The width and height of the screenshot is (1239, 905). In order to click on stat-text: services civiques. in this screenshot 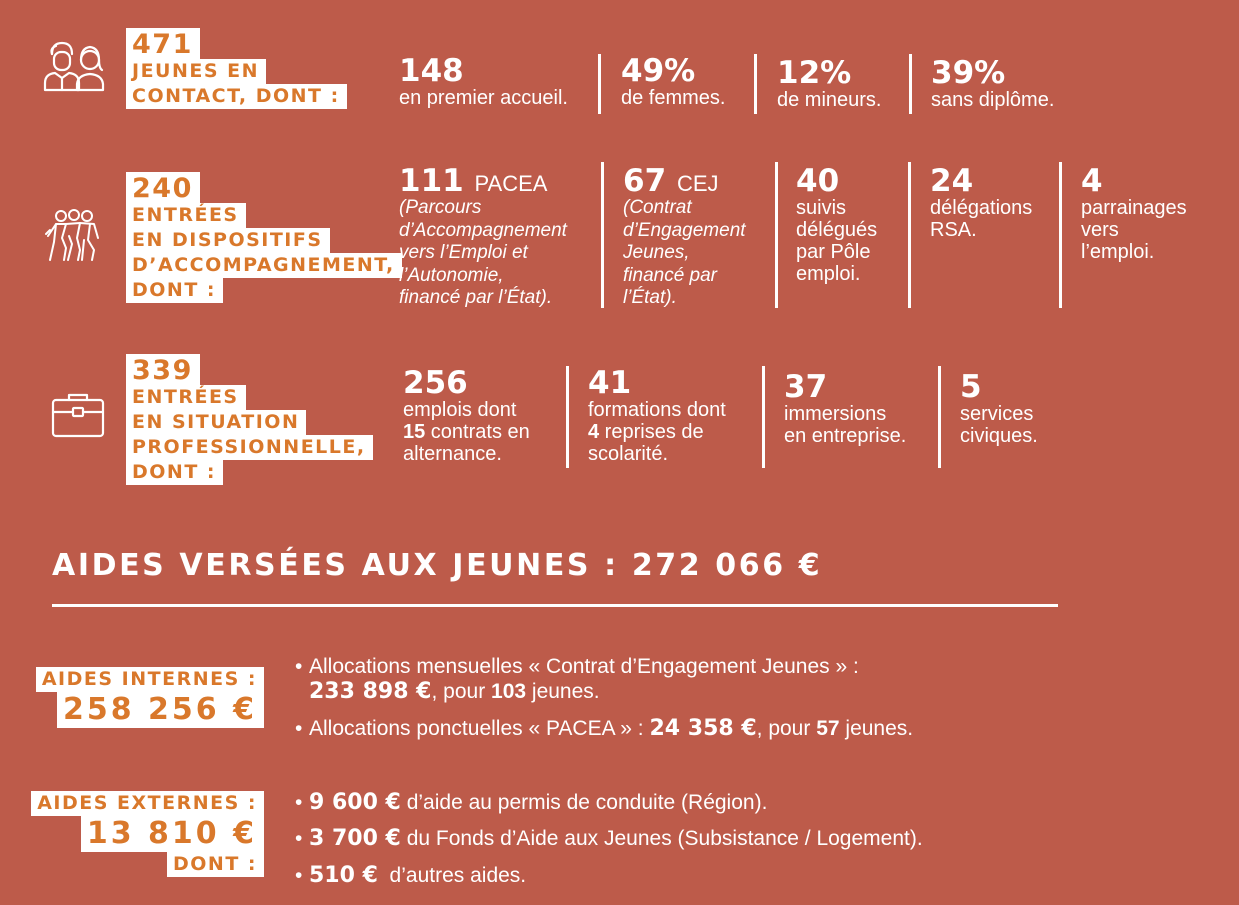, I will do `click(999, 425)`.